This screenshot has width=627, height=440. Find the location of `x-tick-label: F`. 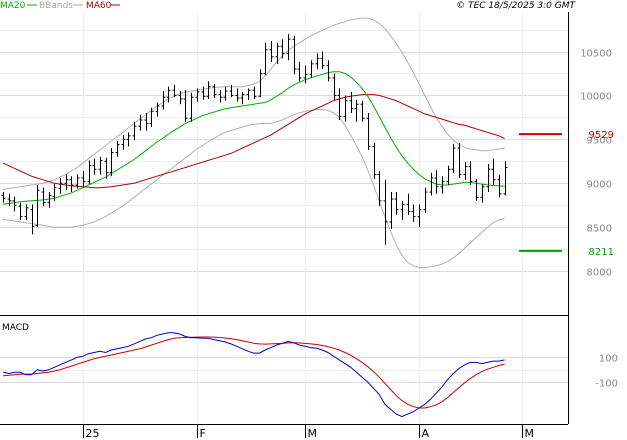

x-tick-label: F is located at coordinates (203, 433).